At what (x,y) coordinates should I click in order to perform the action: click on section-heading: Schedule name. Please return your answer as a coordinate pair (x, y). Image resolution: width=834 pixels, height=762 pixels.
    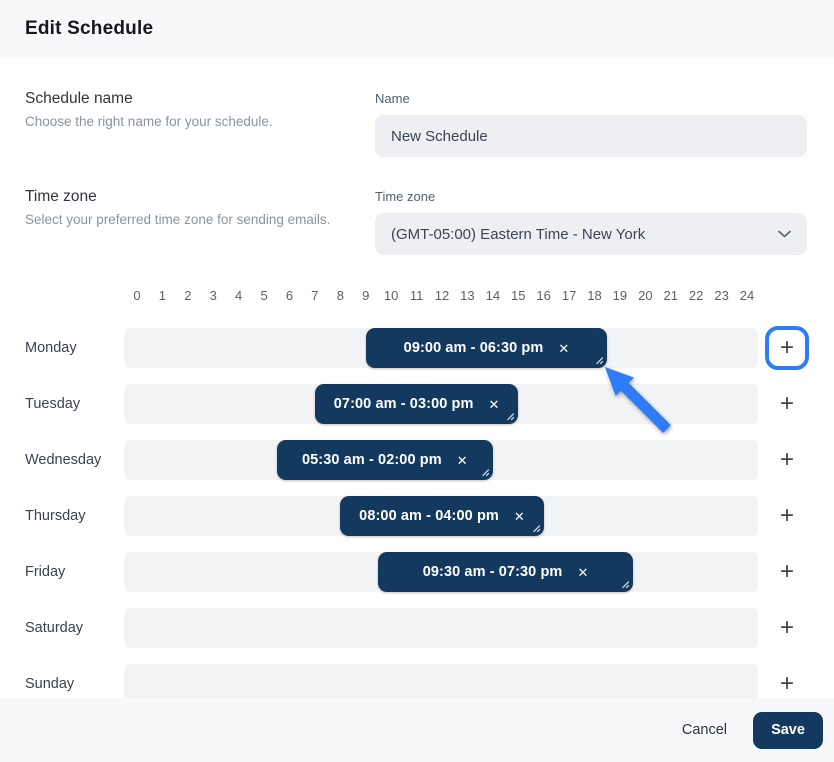
    Looking at the image, I should click on (79, 98).